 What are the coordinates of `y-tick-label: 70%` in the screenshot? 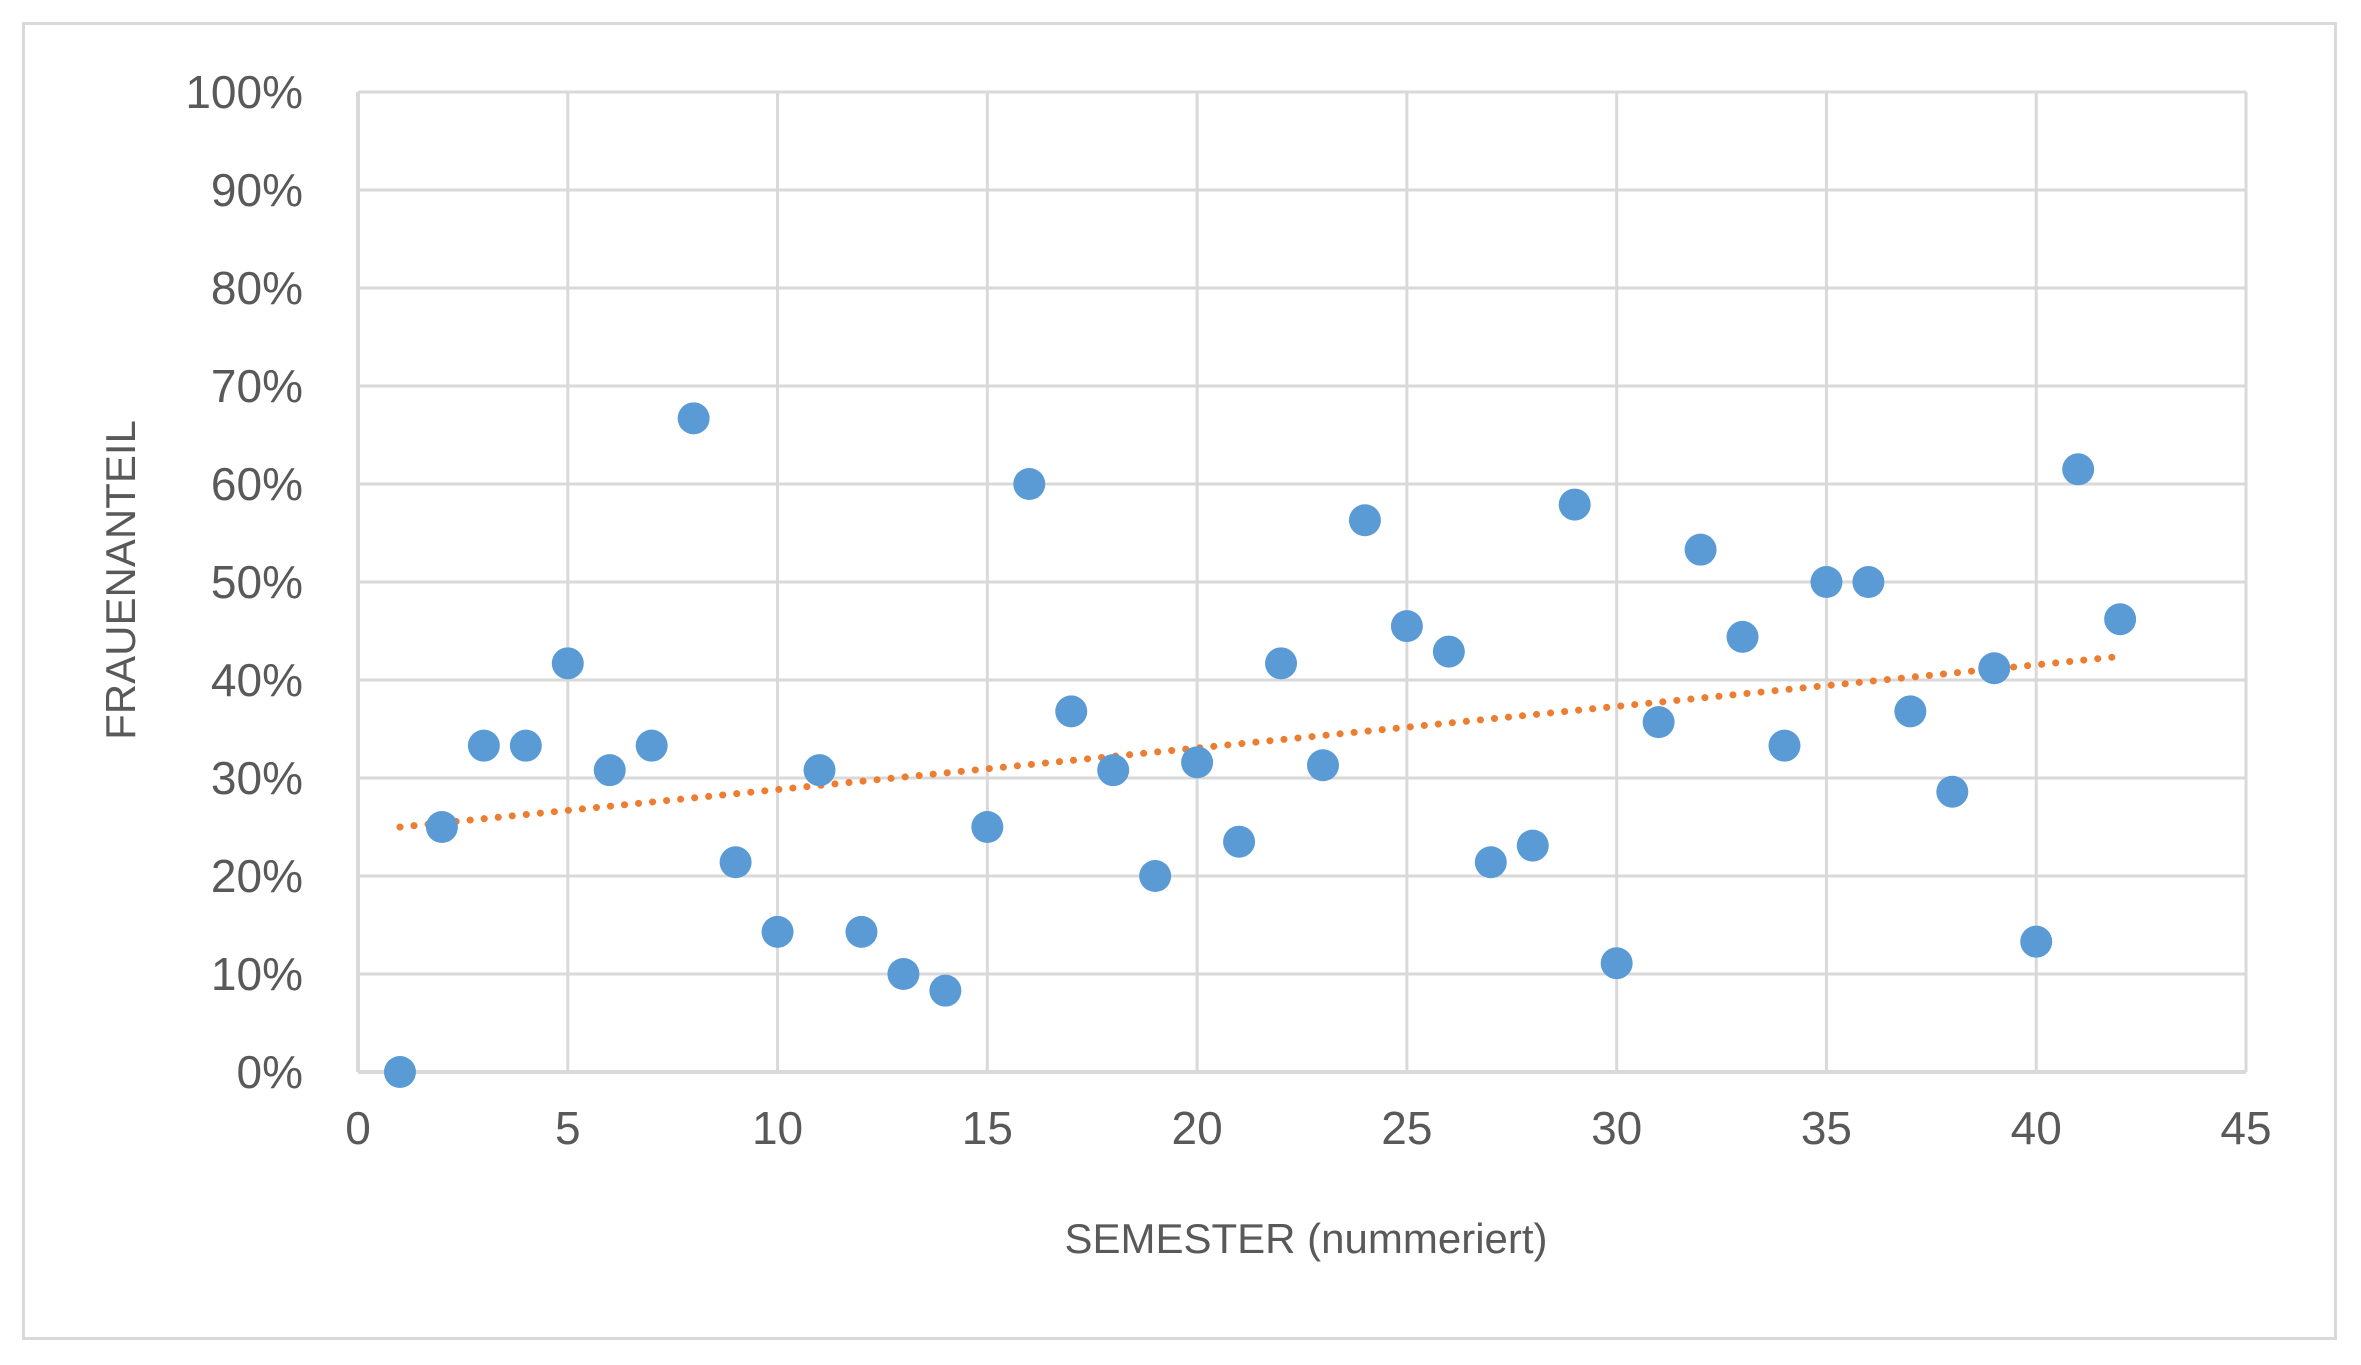 It's located at (257, 386).